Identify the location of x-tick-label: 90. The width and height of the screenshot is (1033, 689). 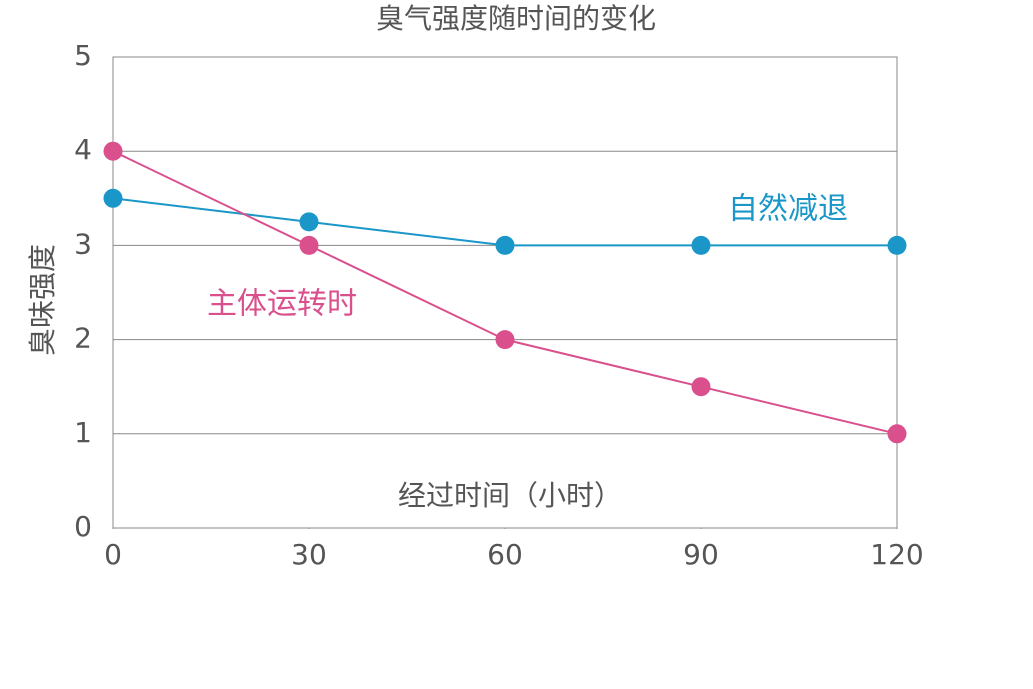
(701, 554).